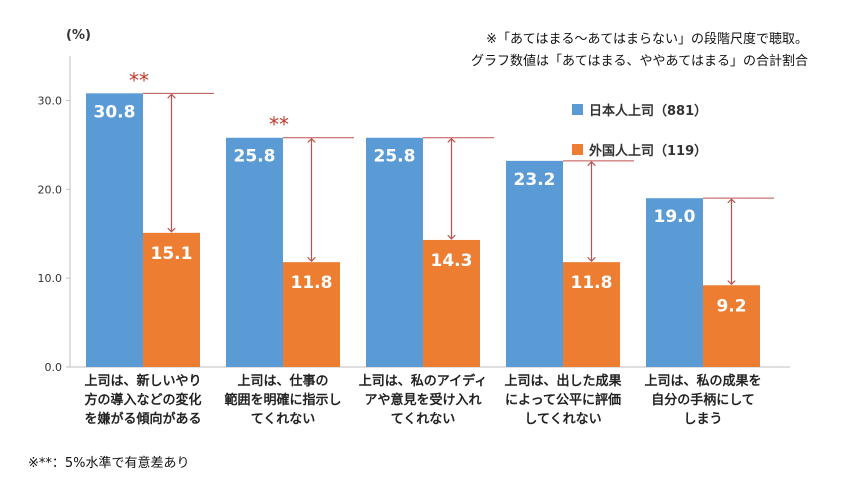 Image resolution: width=846 pixels, height=490 pixels. I want to click on legend-swatch-blue, so click(577, 109).